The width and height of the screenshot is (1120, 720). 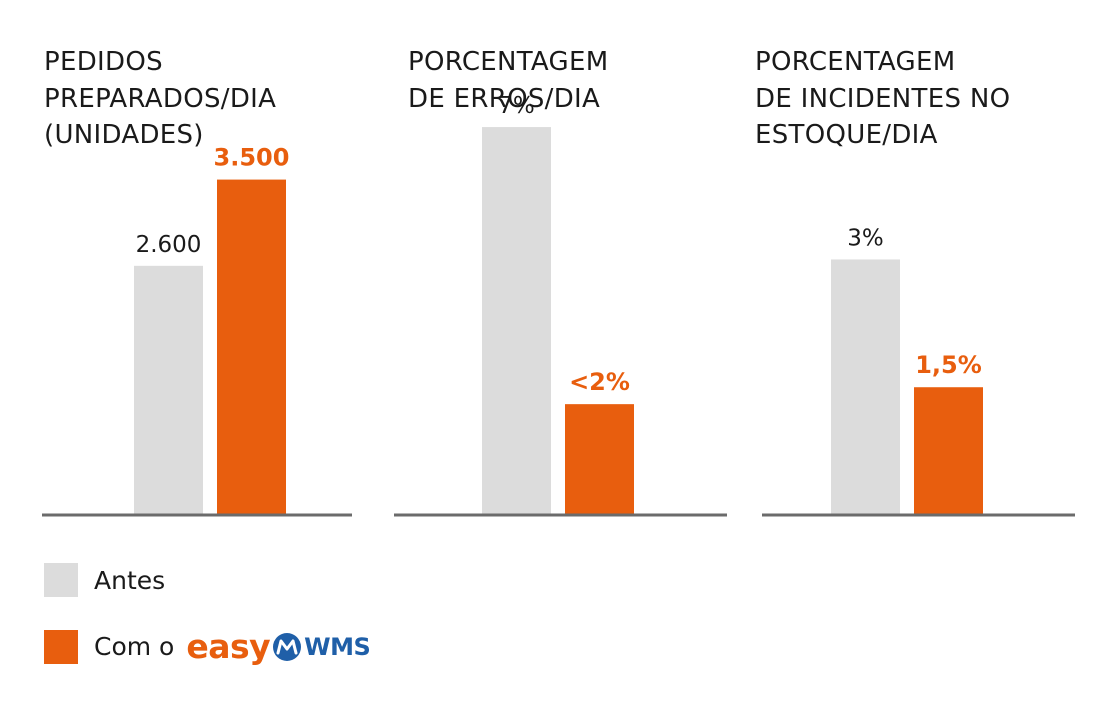 I want to click on chart-1-title-line-2: PREPARADOS/DIA, so click(x=160, y=98).